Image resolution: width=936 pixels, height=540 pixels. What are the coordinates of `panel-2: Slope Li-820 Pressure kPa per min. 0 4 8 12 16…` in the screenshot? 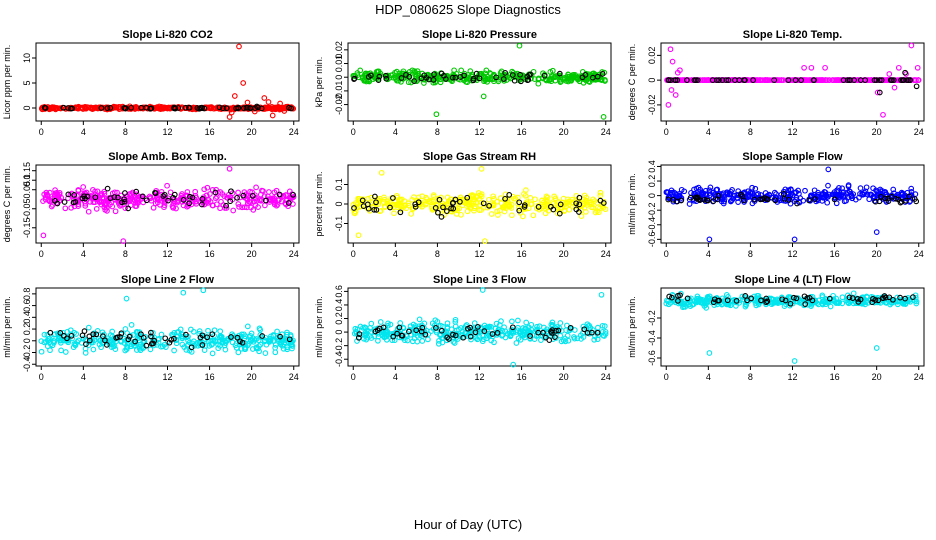 It's located at (463, 83).